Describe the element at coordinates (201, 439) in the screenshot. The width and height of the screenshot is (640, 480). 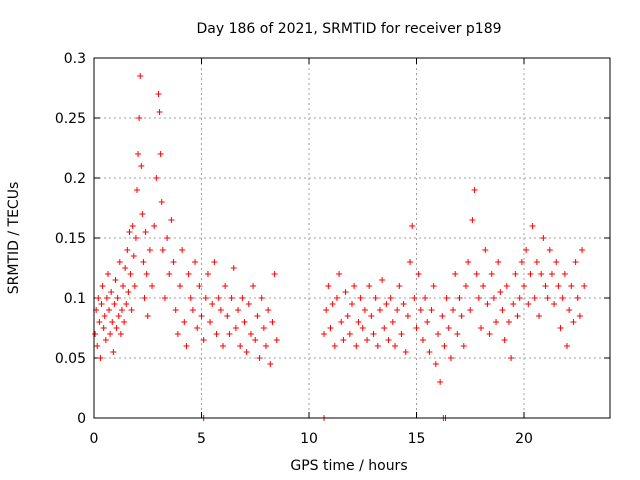
I see `x-tick-label: 5` at that location.